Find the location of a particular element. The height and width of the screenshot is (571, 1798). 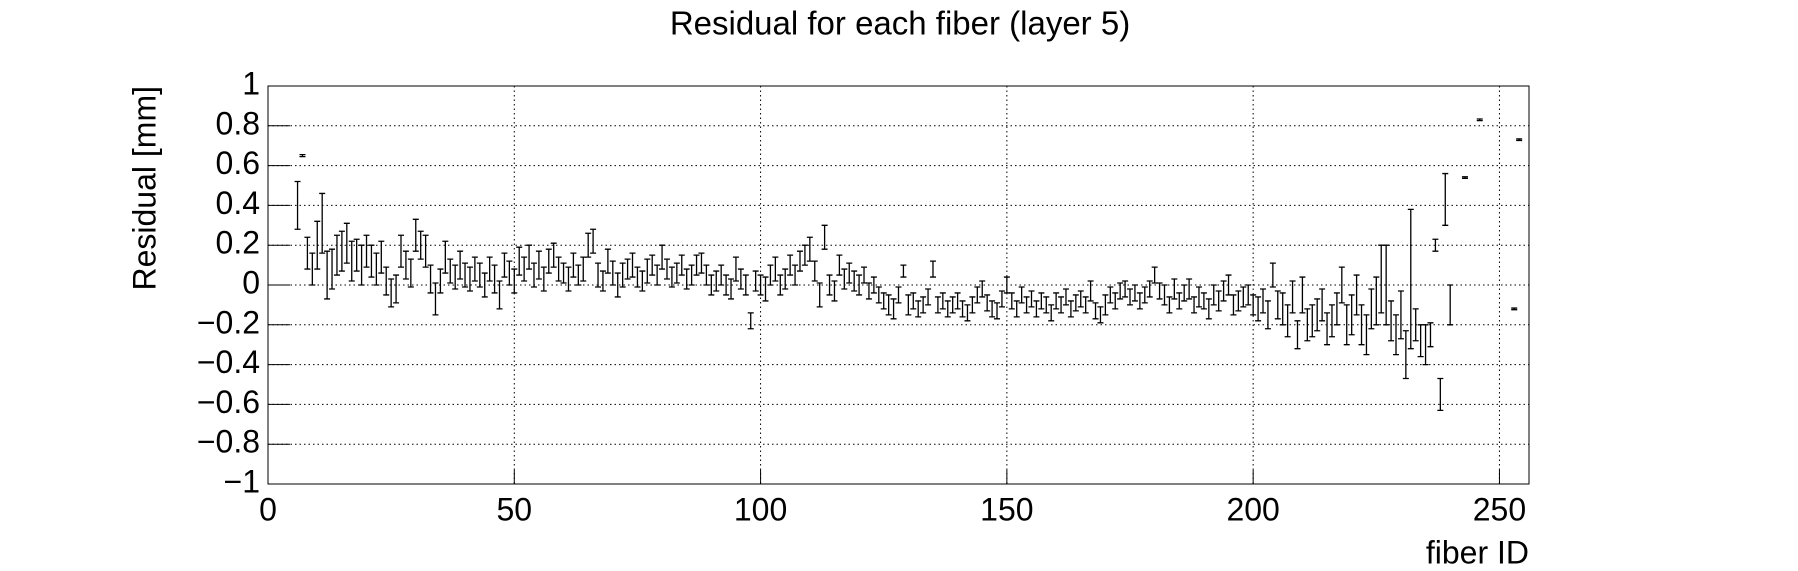

x-tick-label: 150 is located at coordinates (1006, 509).